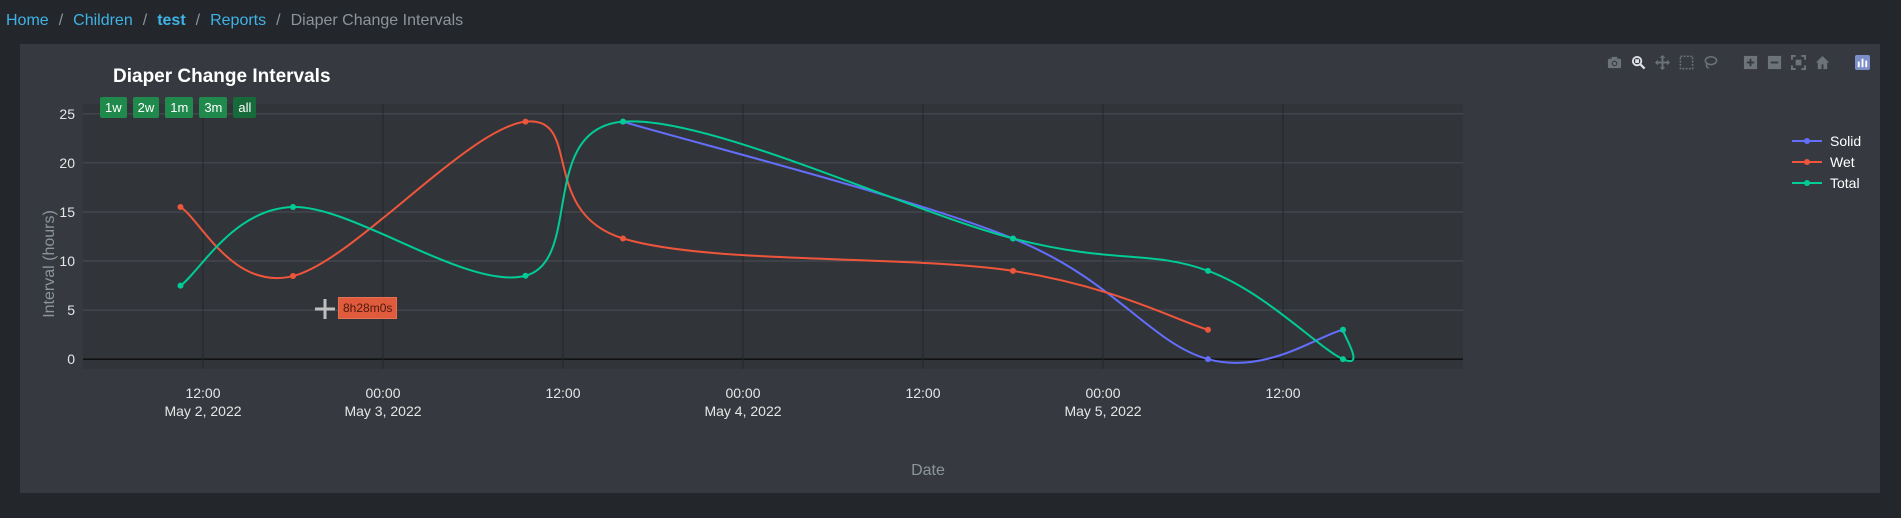  Describe the element at coordinates (1862, 62) in the screenshot. I see `plotly-logo-icon` at that location.